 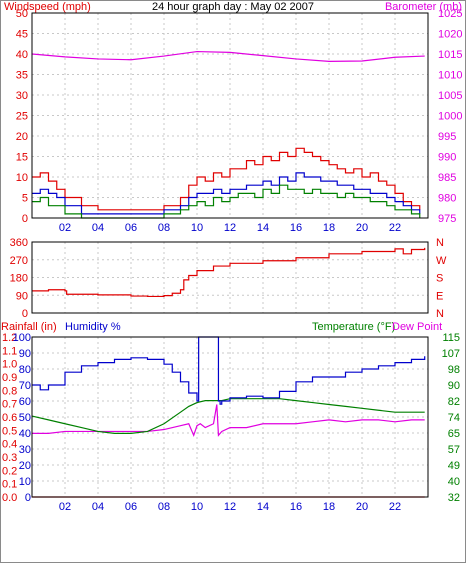 I want to click on humidity-tick-label: 70, so click(x=25, y=386).